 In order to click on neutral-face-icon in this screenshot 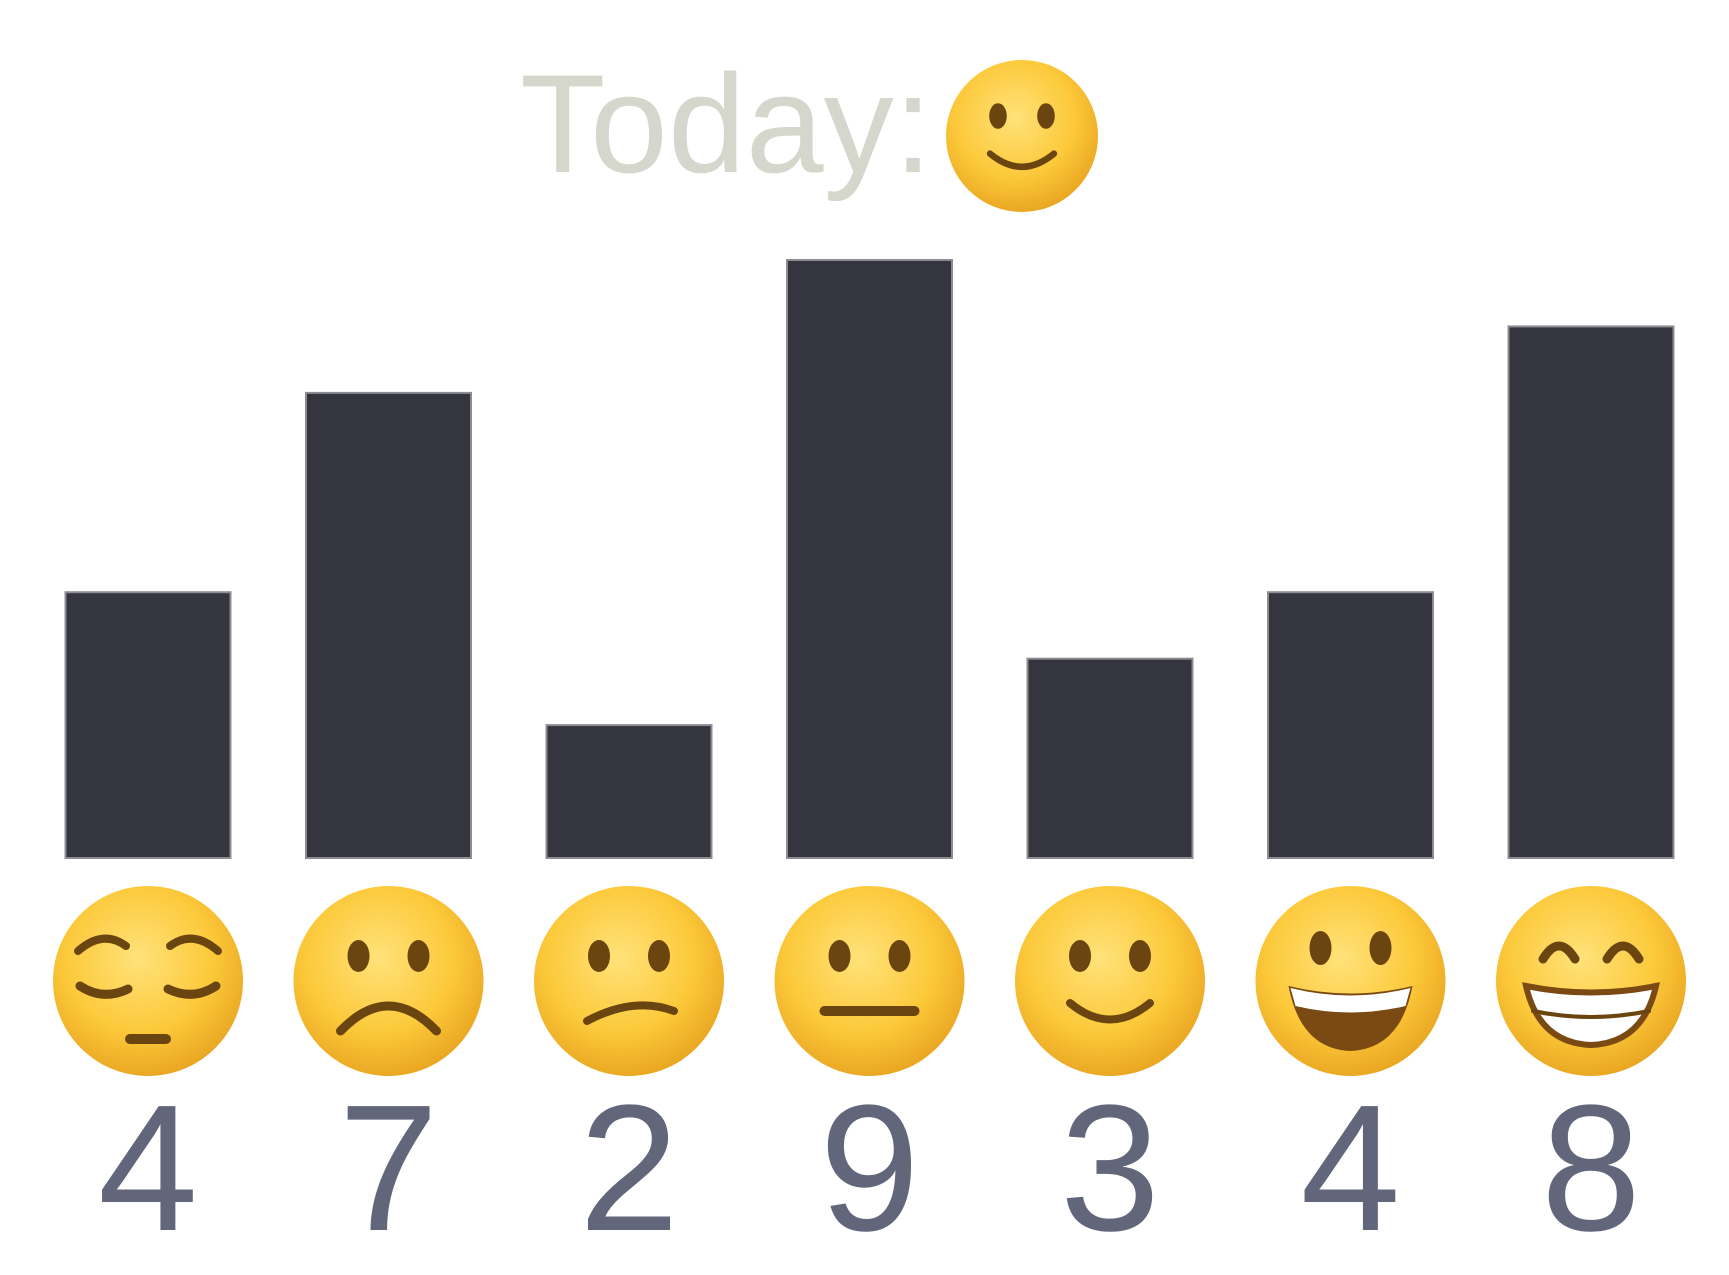, I will do `click(869, 981)`.